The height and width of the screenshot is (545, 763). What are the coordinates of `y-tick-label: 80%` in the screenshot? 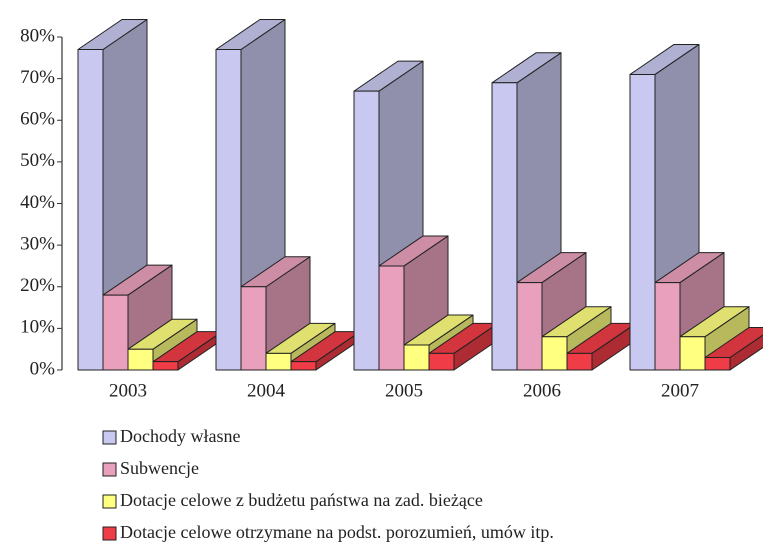 It's located at (37, 35).